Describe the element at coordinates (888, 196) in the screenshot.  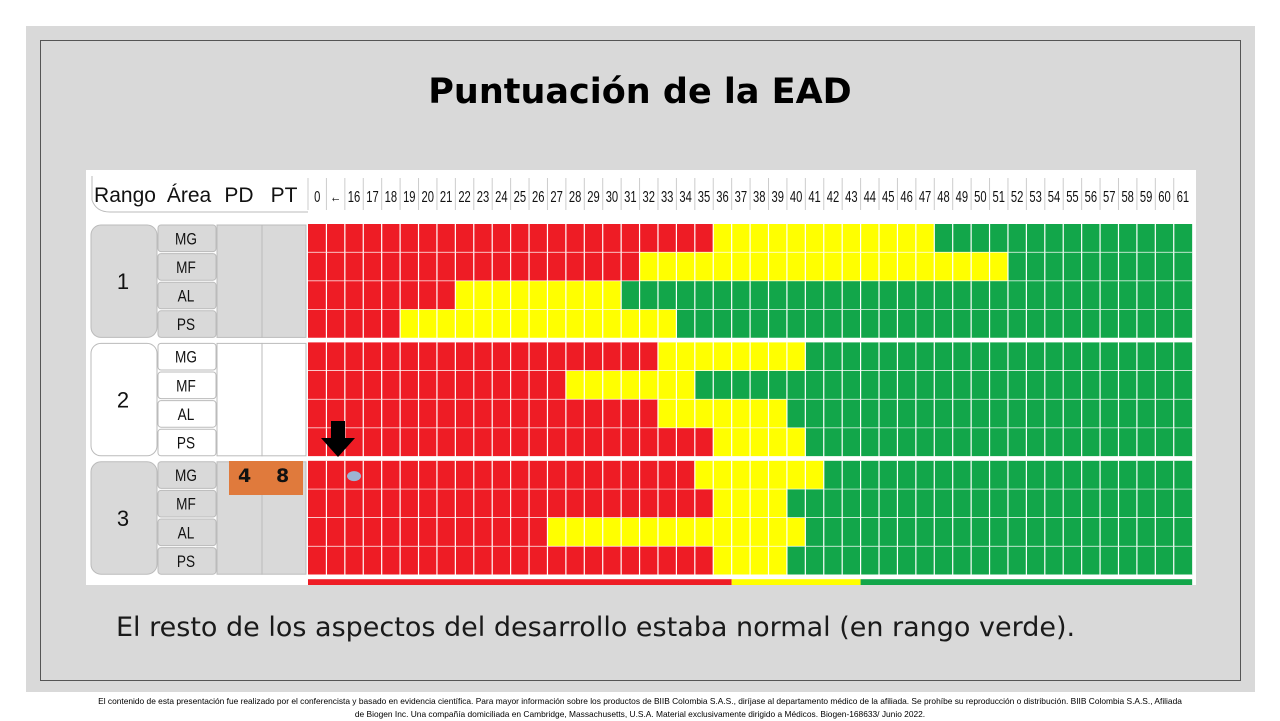
I see `column-label: 45` at that location.